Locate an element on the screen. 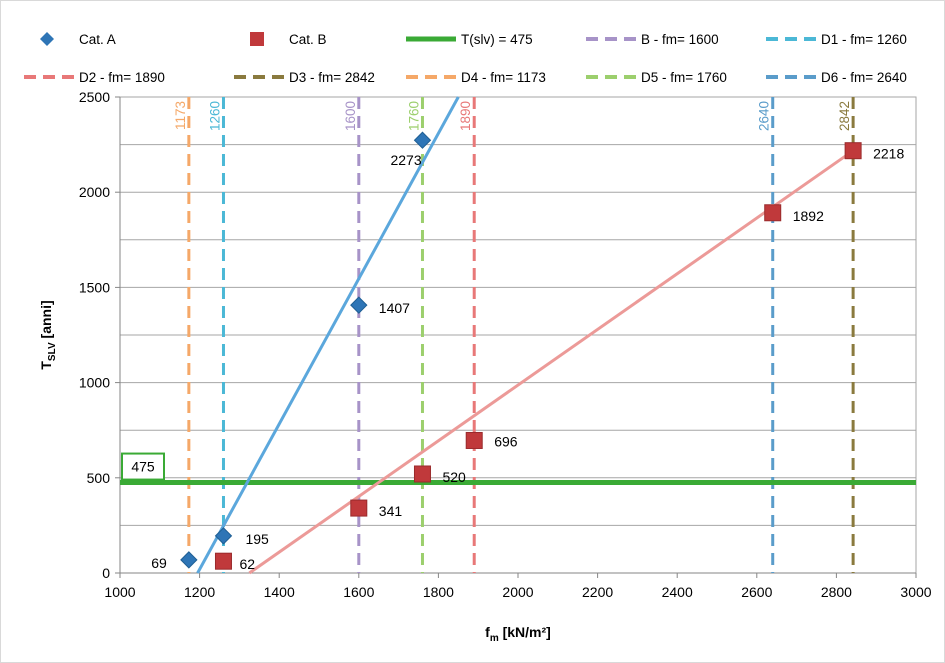  legend-label: D1 - fm= 1260 is located at coordinates (864, 39).